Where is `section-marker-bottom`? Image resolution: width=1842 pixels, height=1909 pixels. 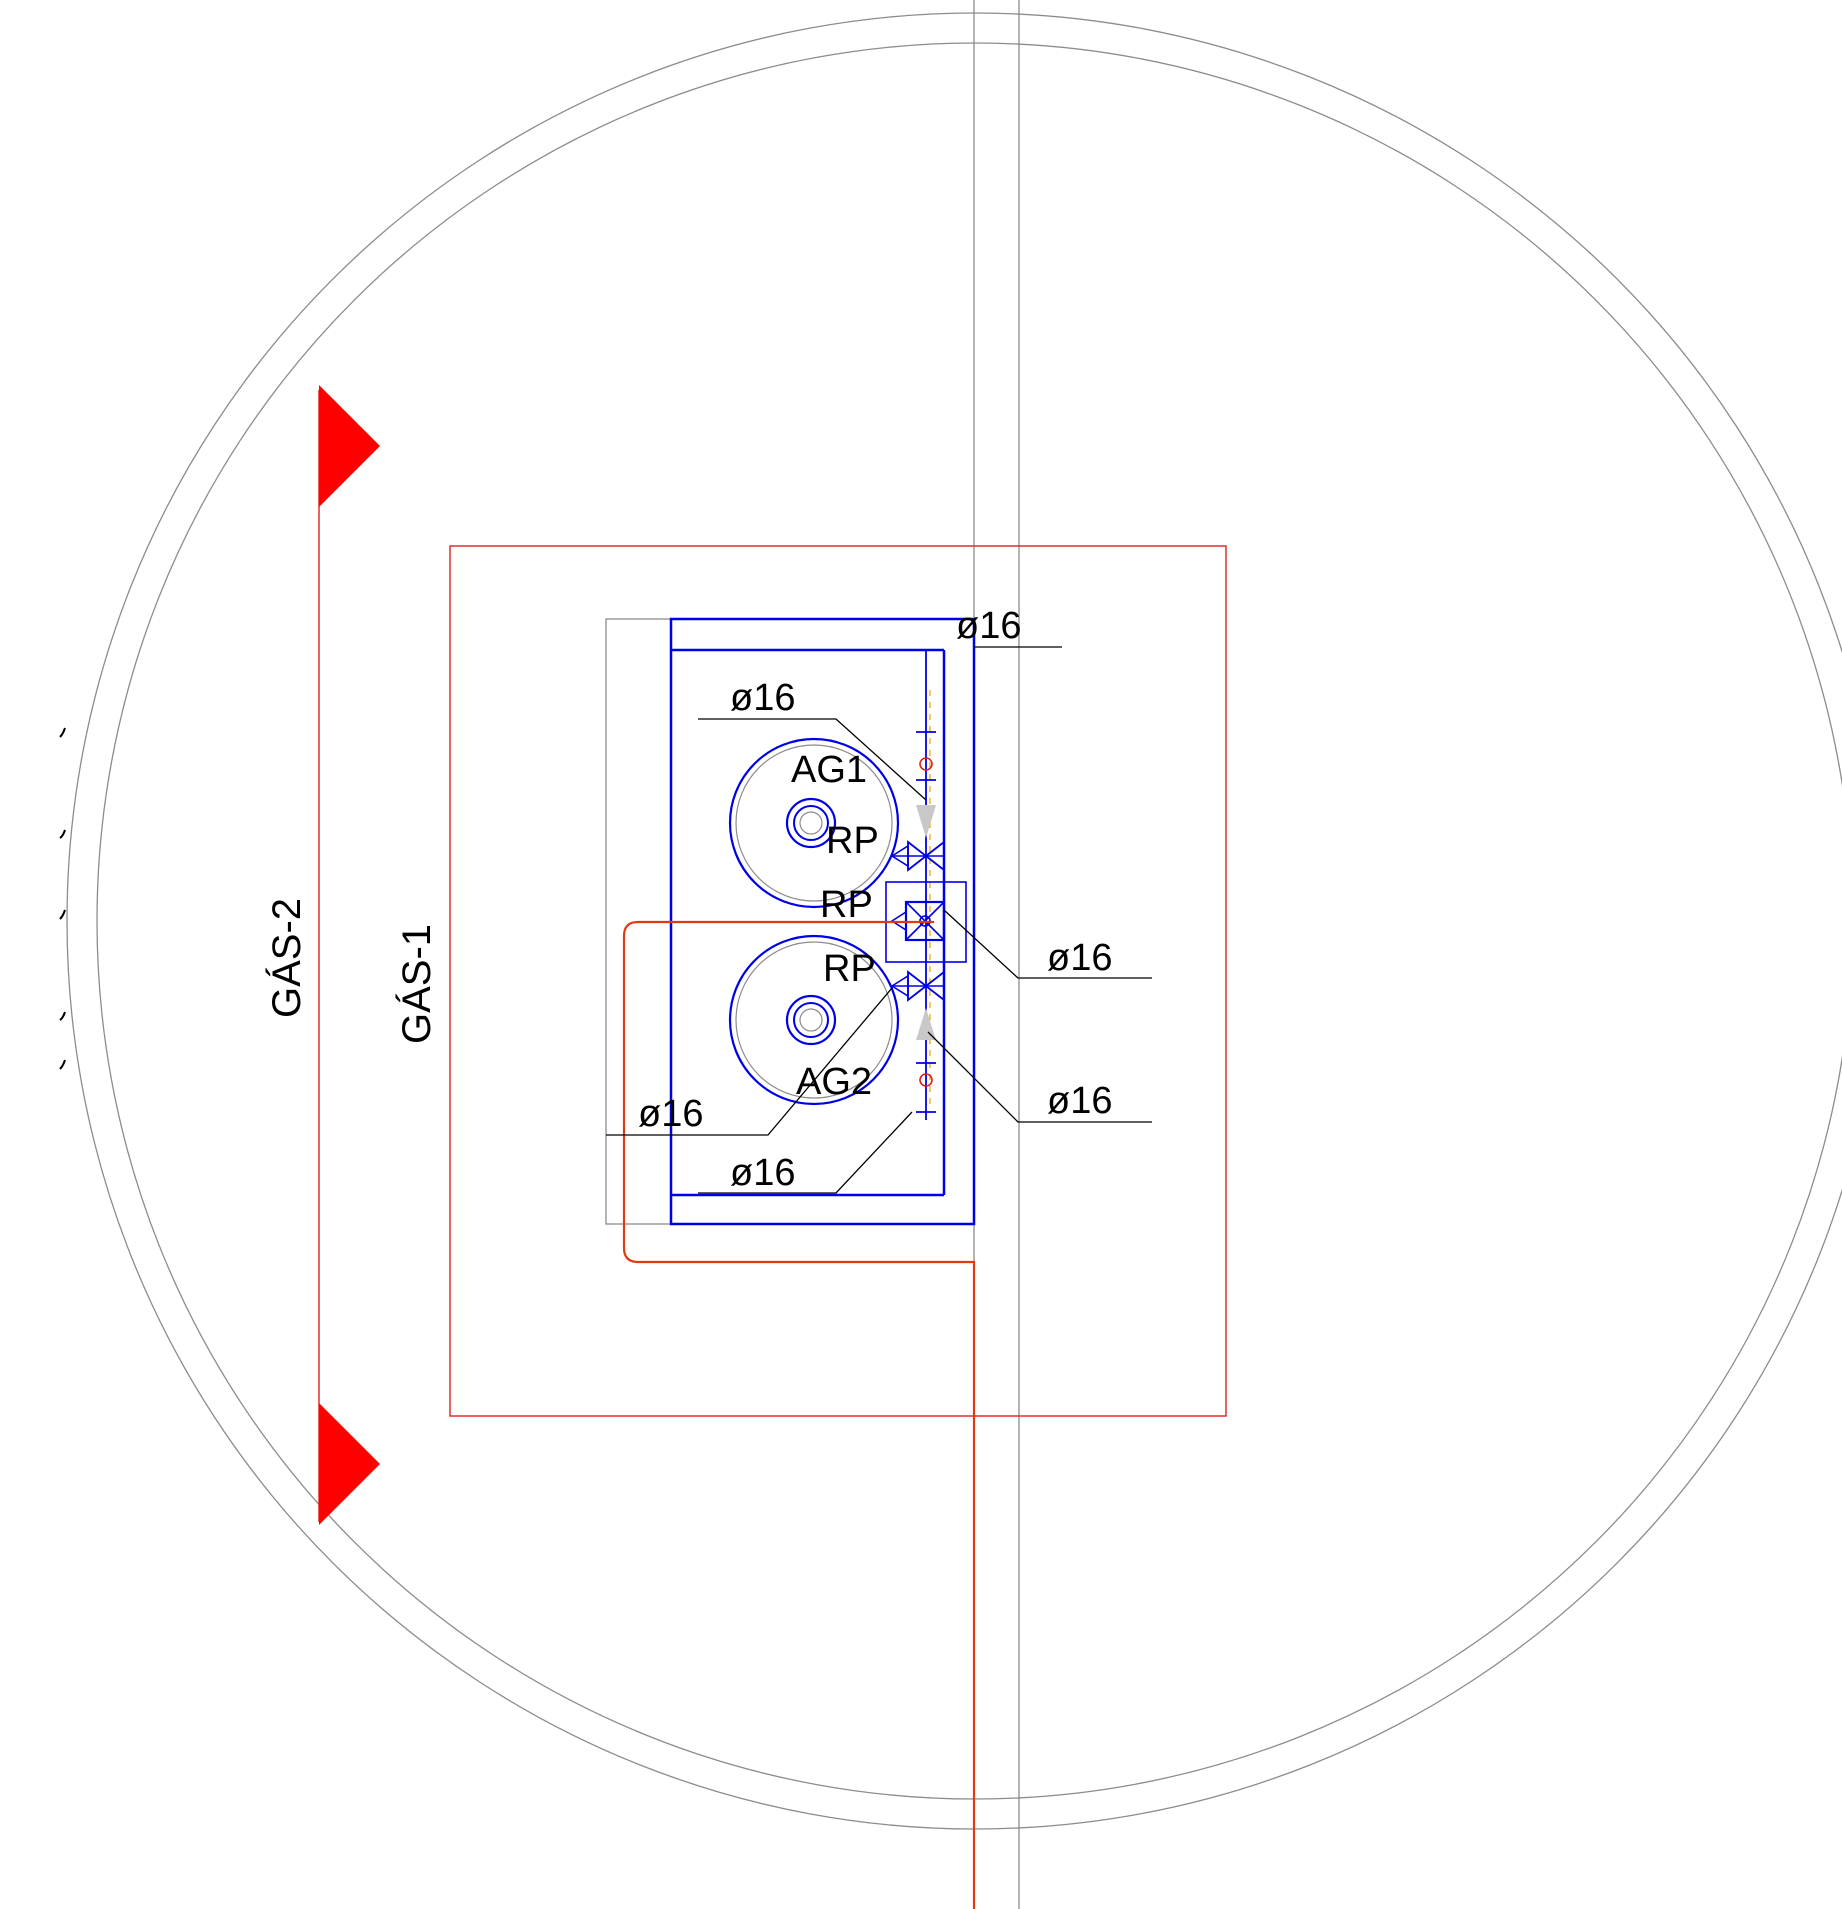
section-marker-bottom is located at coordinates (349, 1464).